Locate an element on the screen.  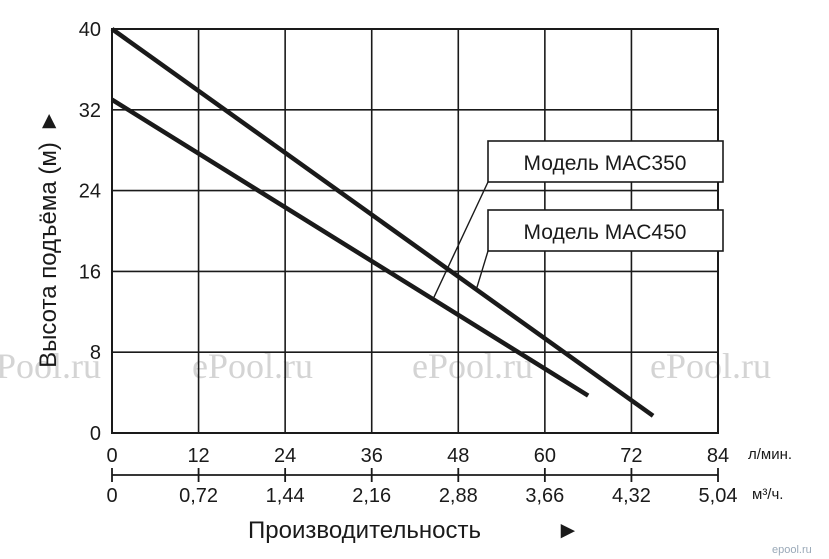
corner-watermark: epool.ru is located at coordinates (792, 550).